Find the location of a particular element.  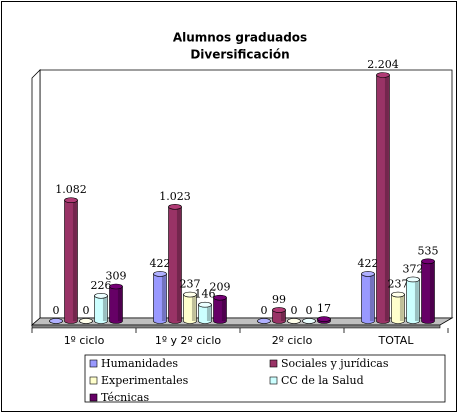

data-label: 146 is located at coordinates (205, 294).